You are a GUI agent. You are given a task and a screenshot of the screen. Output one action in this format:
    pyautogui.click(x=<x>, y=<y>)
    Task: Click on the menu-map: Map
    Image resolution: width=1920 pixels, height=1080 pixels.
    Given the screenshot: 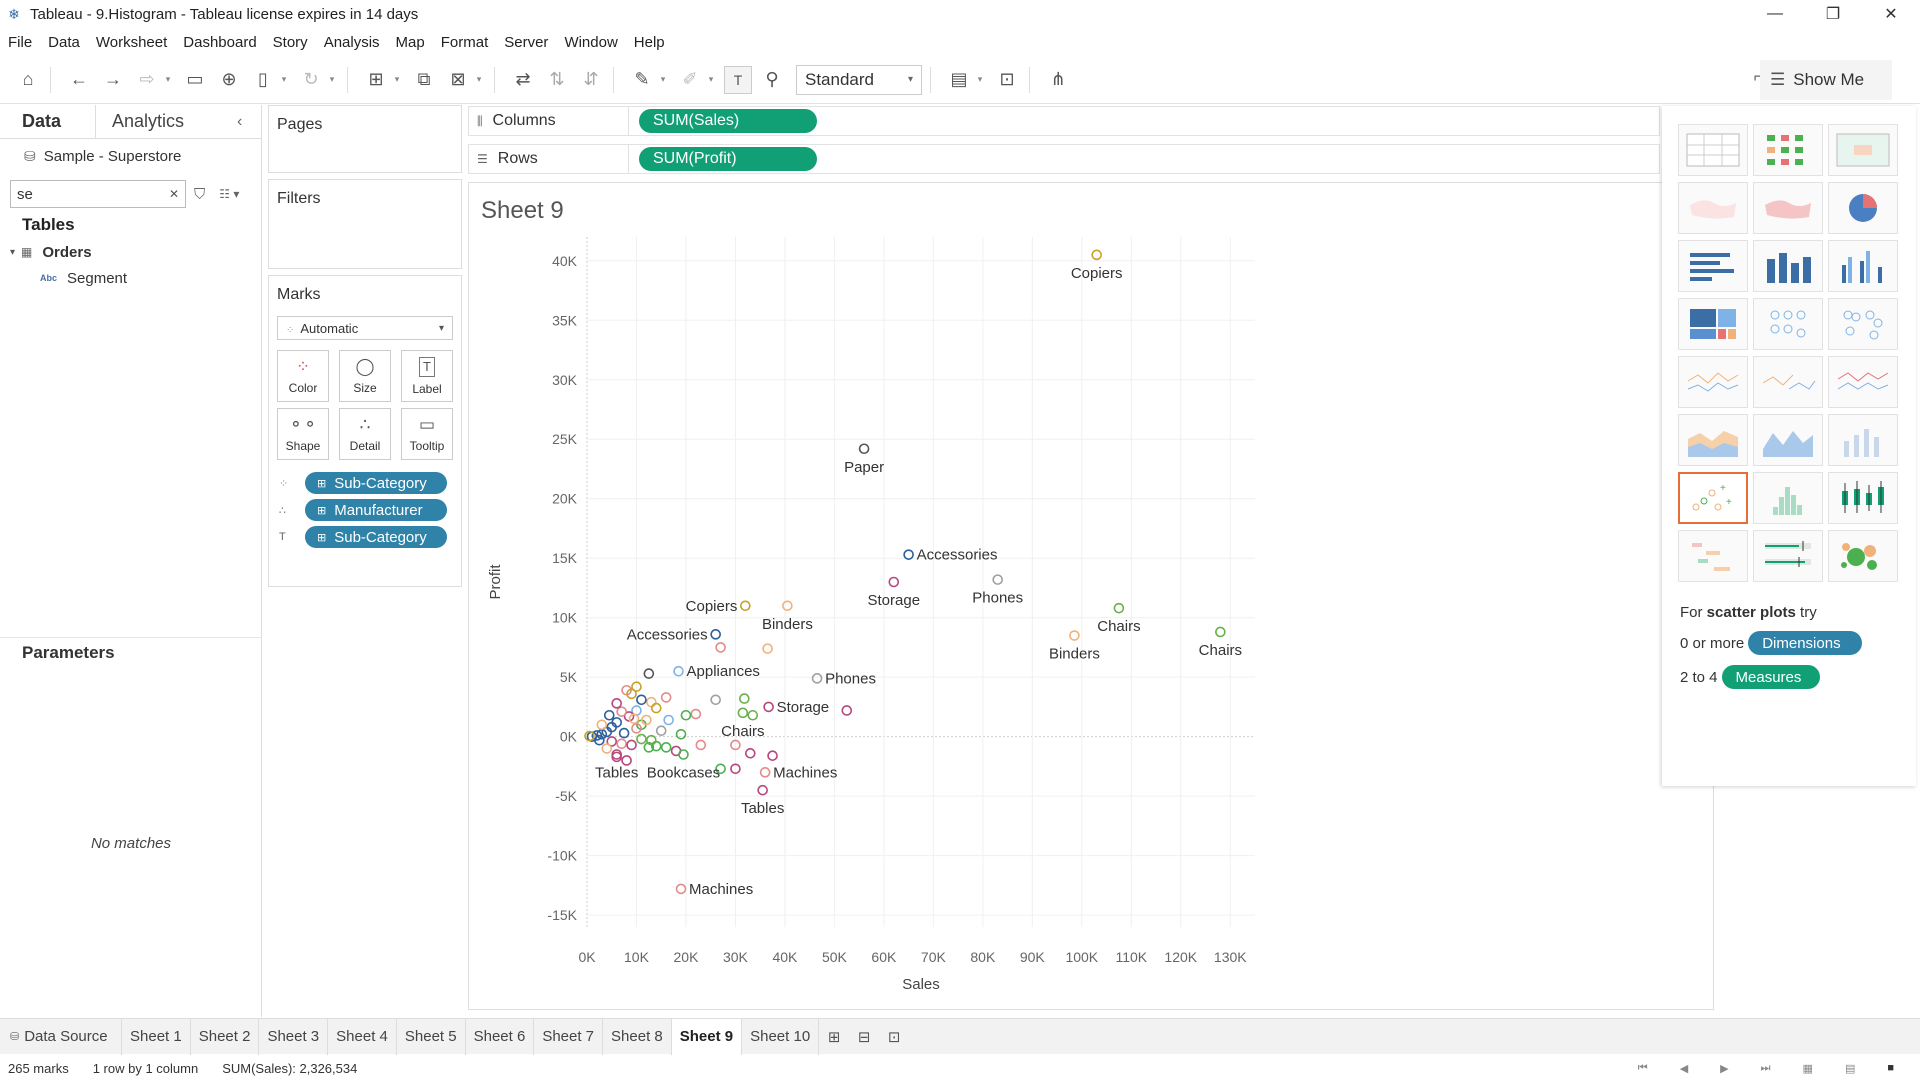 What is the action you would take?
    pyautogui.click(x=410, y=42)
    